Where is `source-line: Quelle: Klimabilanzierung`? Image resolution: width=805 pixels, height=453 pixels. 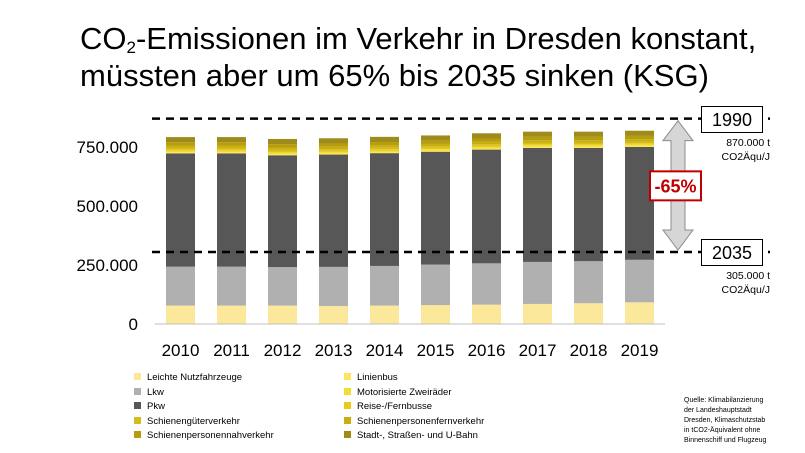 source-line: Quelle: Klimabilanzierung is located at coordinates (724, 400).